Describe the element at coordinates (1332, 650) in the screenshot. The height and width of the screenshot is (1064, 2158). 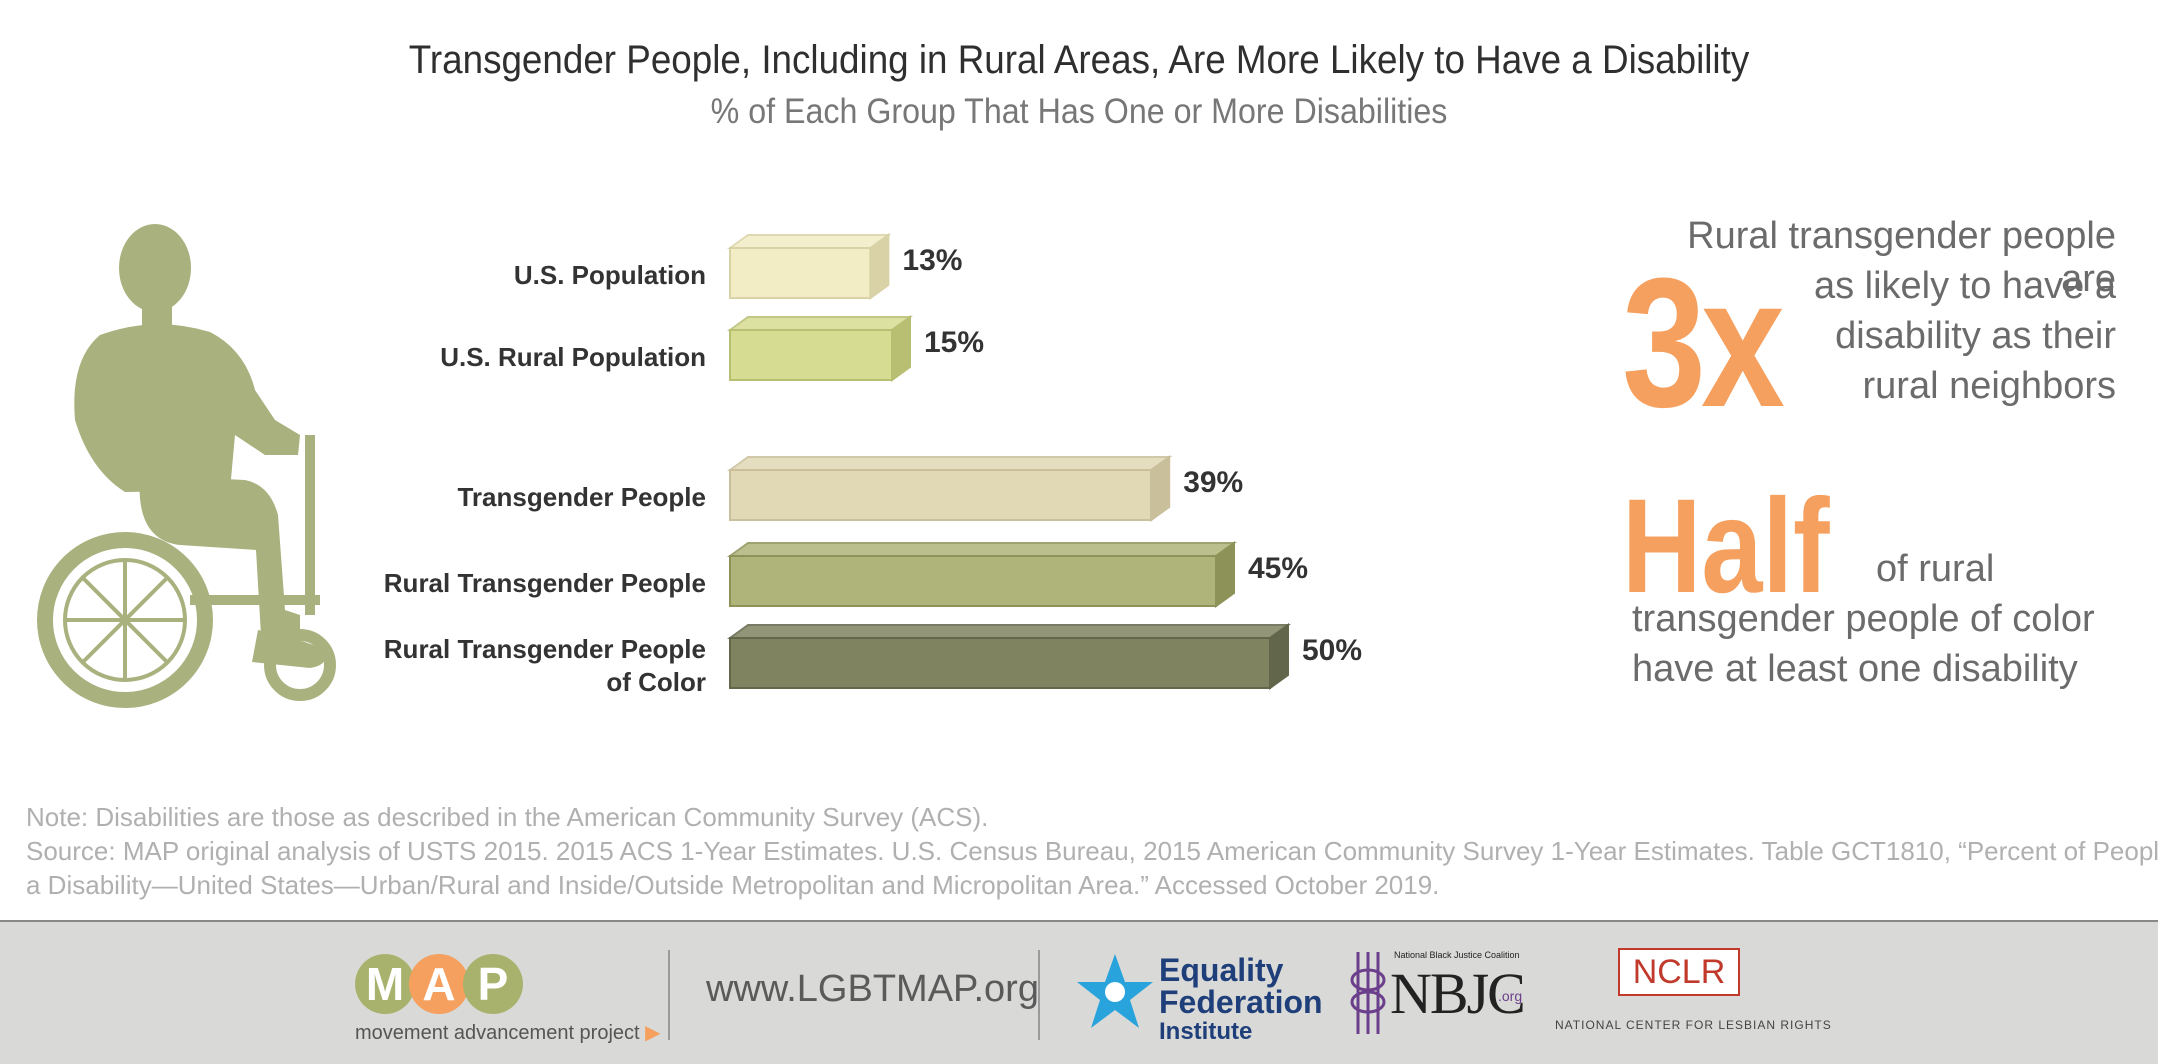
I see `value-label: 50%` at that location.